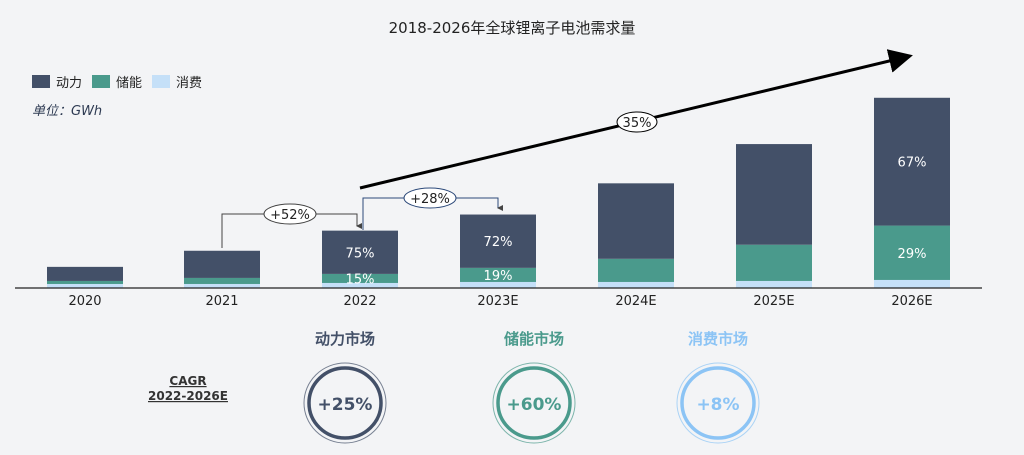  I want to click on cagr-period-label: 2022-2026E, so click(188, 396).